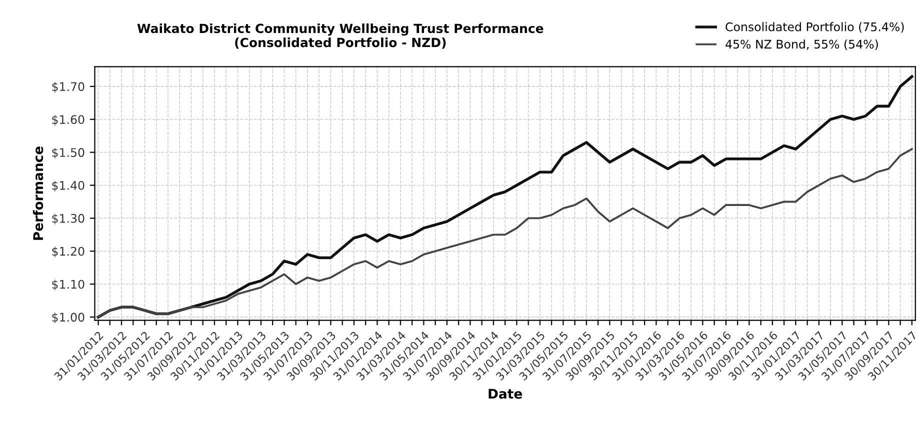 The image size is (920, 430). What do you see at coordinates (68, 87) in the screenshot?
I see `y-tick-label: $1.70` at bounding box center [68, 87].